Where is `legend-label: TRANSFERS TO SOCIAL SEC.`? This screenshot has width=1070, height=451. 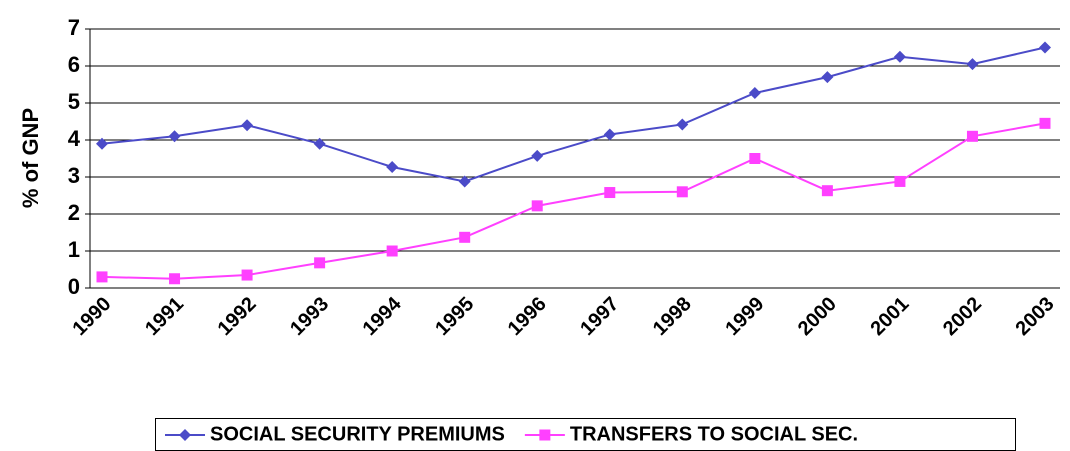
legend-label: TRANSFERS TO SOCIAL SEC. is located at coordinates (714, 434).